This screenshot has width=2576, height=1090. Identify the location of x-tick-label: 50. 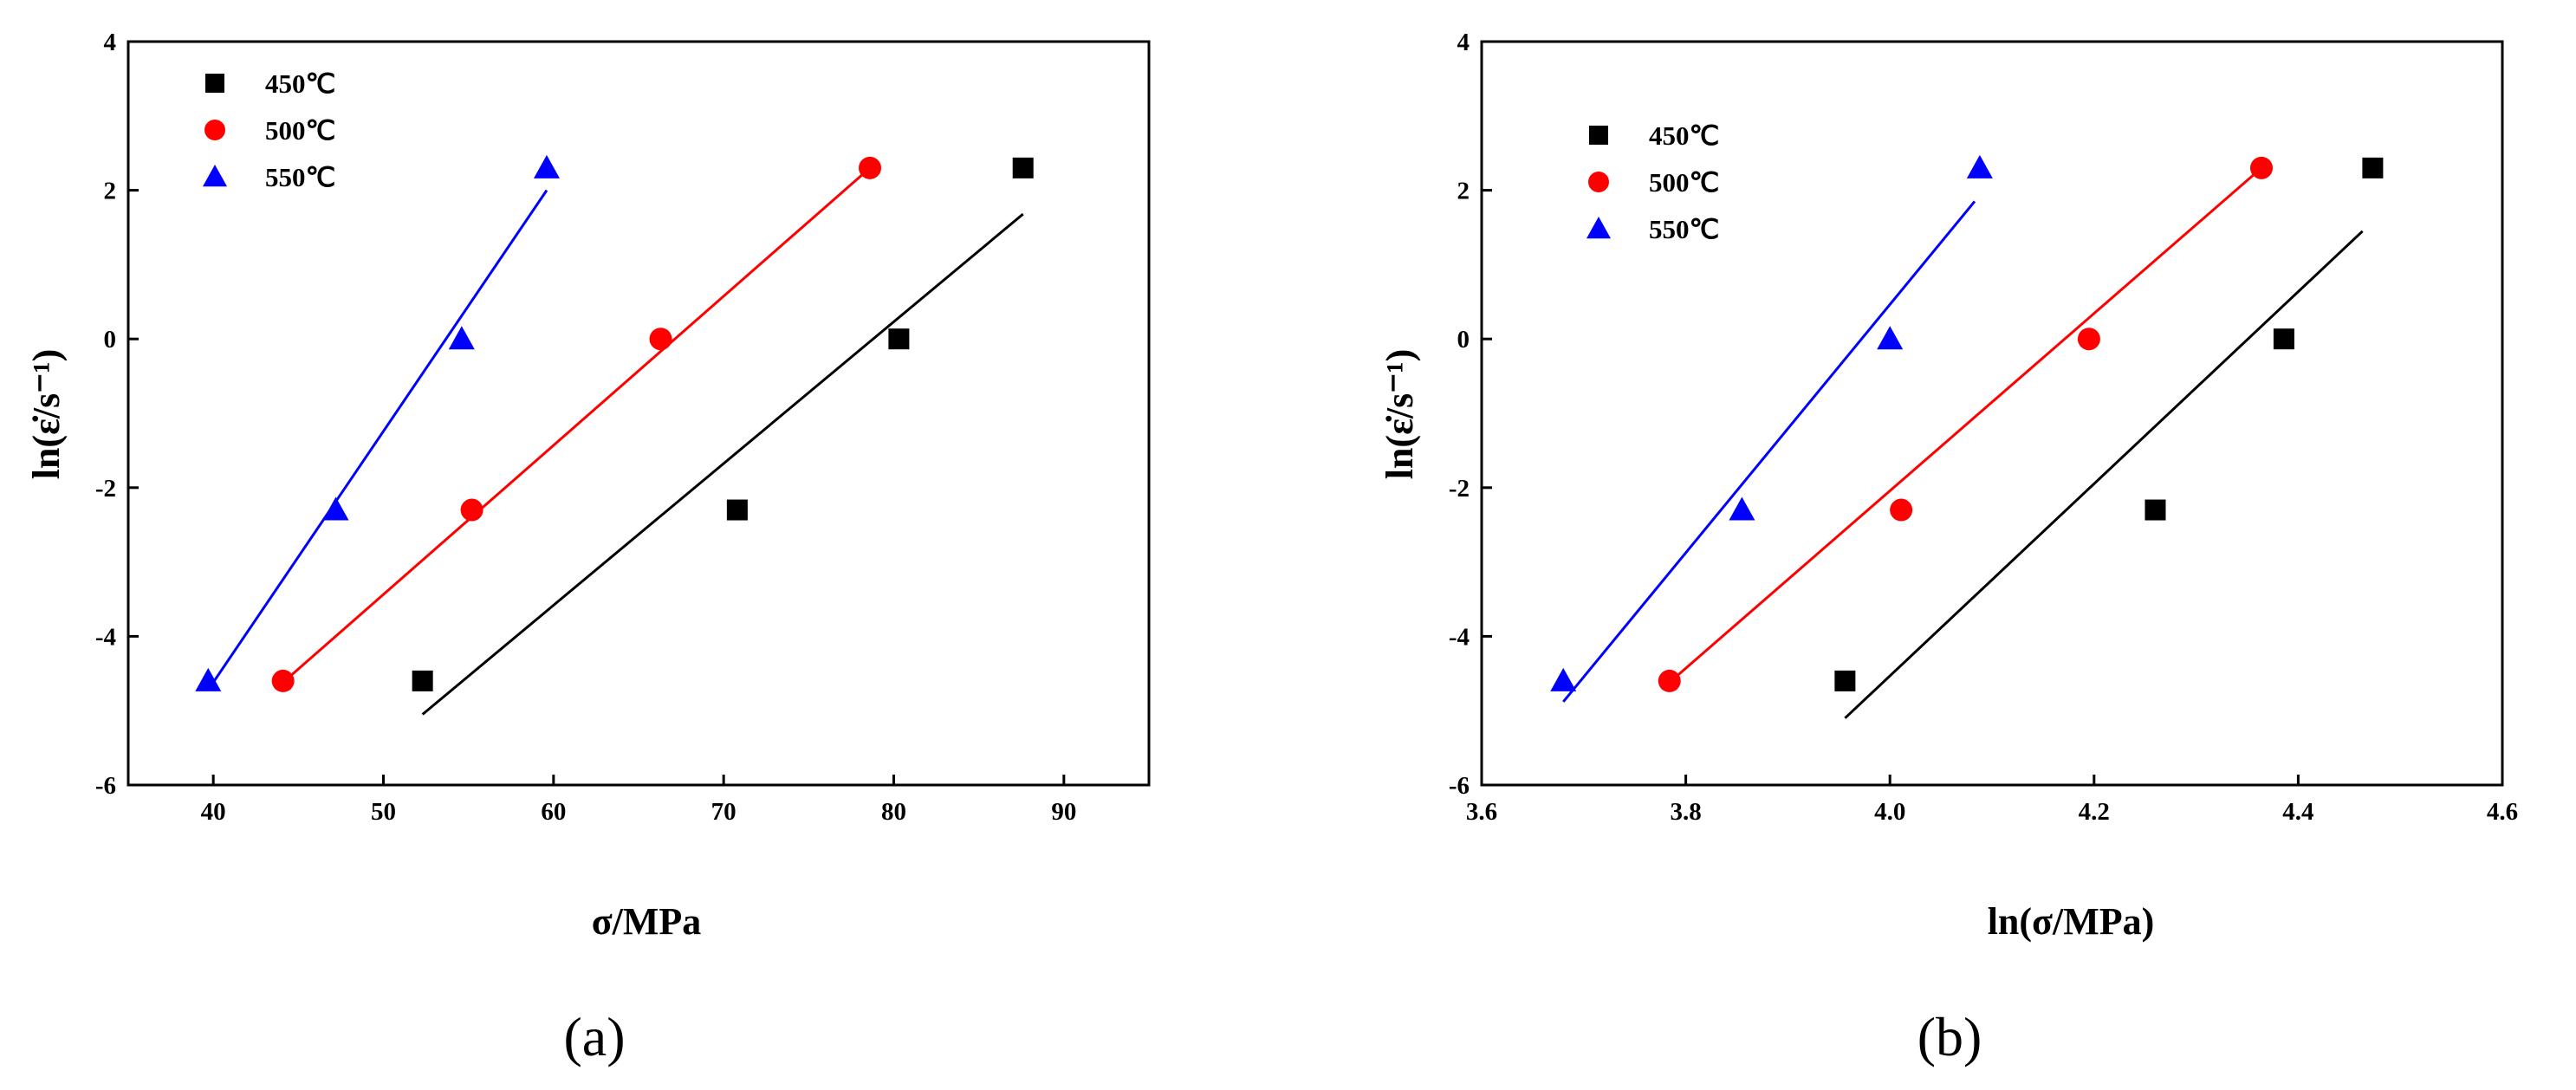
(384, 812).